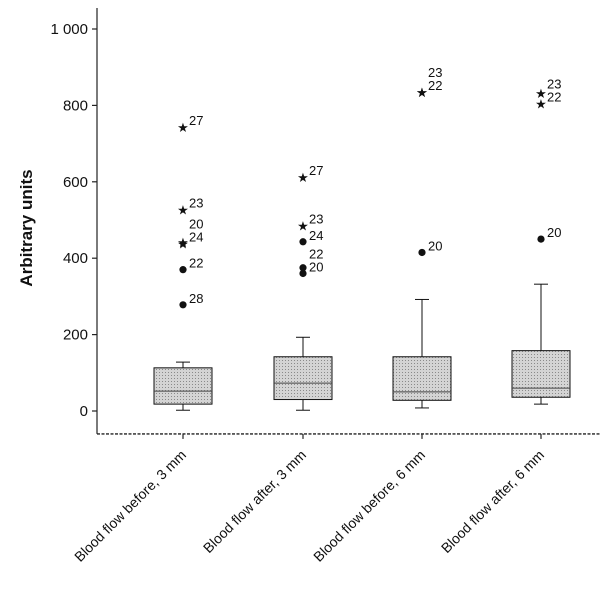 The image size is (608, 598). Describe the element at coordinates (74, 221) in the screenshot. I see `y-axis: 0 200 400 600 800 1 000` at that location.